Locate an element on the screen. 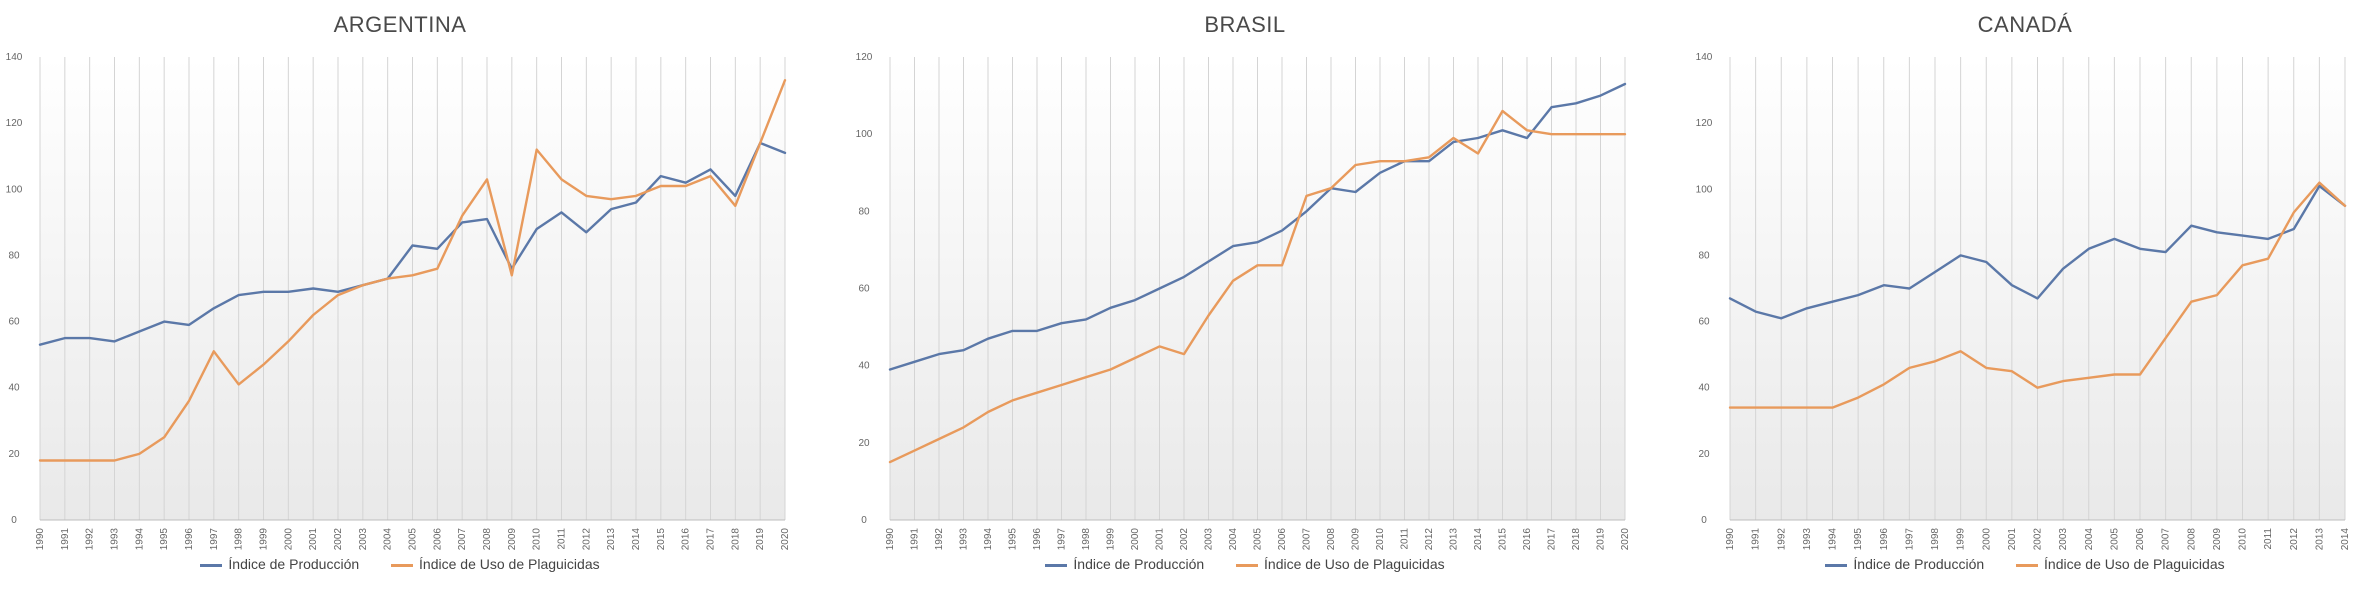  legend-item-production: Índice de Producción is located at coordinates (1904, 564).